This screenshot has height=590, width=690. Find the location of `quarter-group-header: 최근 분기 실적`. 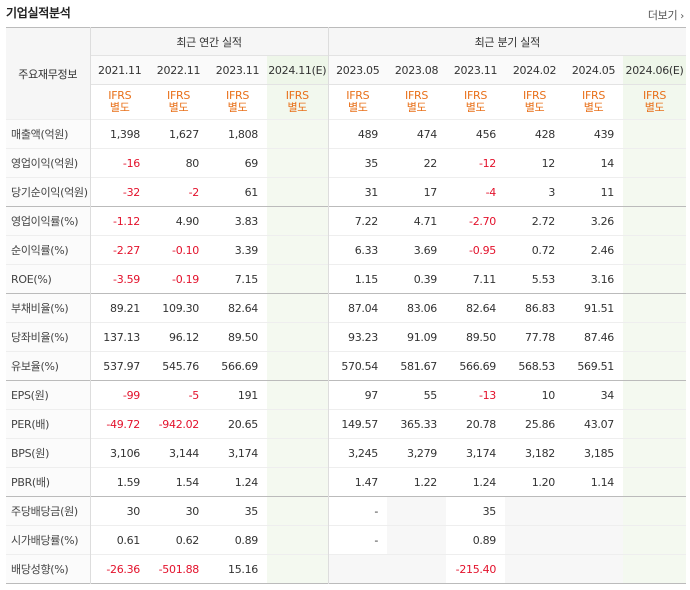

quarter-group-header: 최근 분기 실적 is located at coordinates (507, 41).